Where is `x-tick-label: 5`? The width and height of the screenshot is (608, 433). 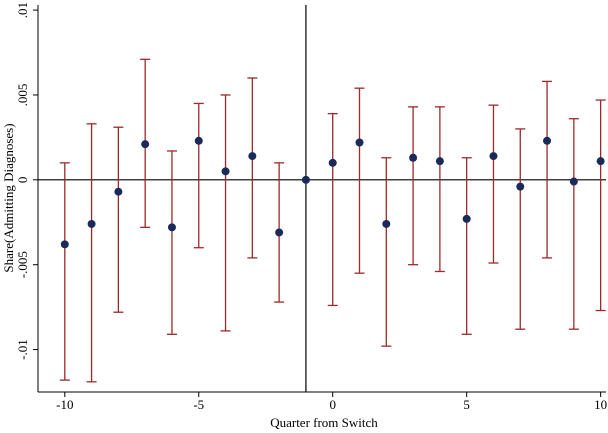
x-tick-label: 5 is located at coordinates (466, 404).